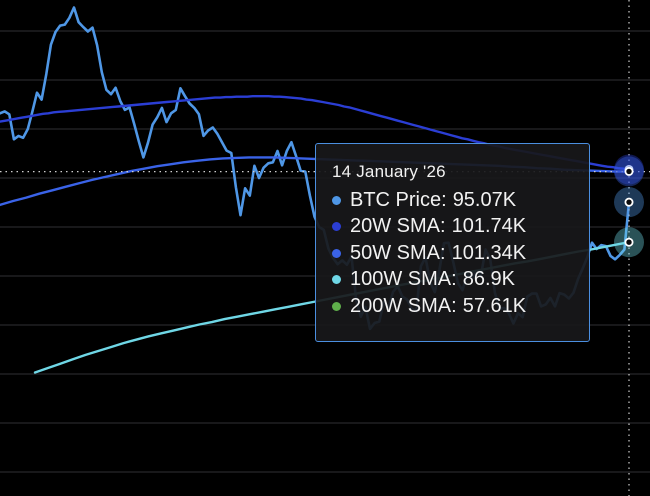  I want to click on tooltip-row: 200W SMA:57.61K, so click(460, 306).